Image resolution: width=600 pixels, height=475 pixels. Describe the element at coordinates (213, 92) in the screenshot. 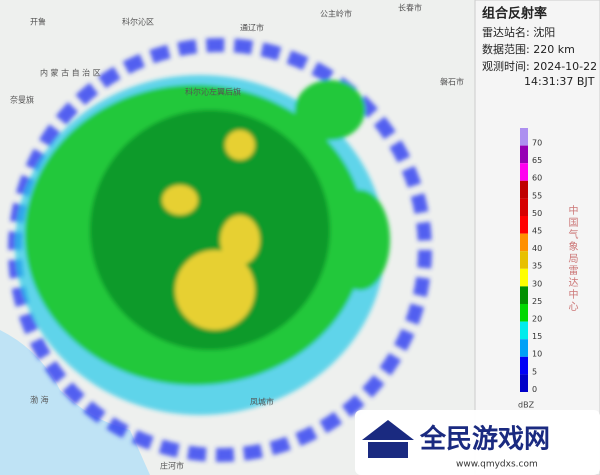

I see `place-label: 科尔沁左翼后旗` at that location.